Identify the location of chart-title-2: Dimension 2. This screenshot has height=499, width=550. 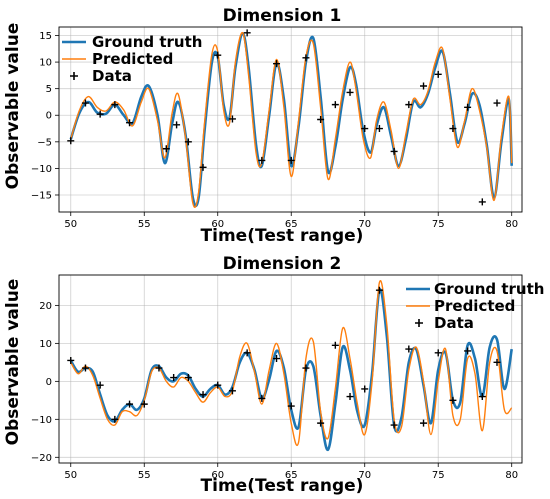
(282, 264).